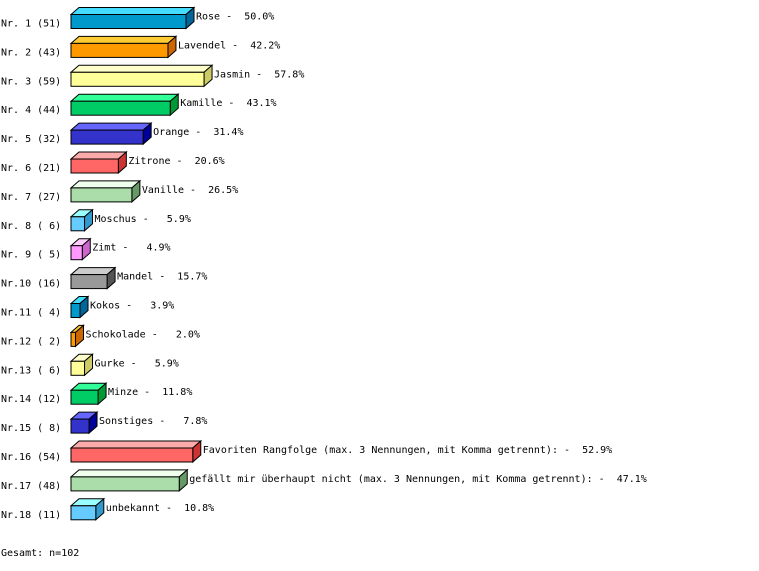  What do you see at coordinates (31, 139) in the screenshot?
I see `row-label: Nr. 5 (32)` at bounding box center [31, 139].